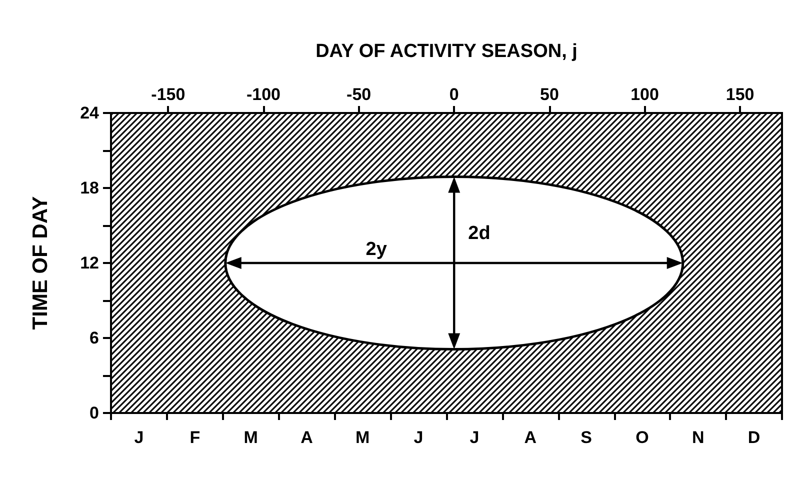 The image size is (804, 478). I want to click on x2-axis-title: DAY OF ACTIVITY SEASON, j, so click(447, 51).